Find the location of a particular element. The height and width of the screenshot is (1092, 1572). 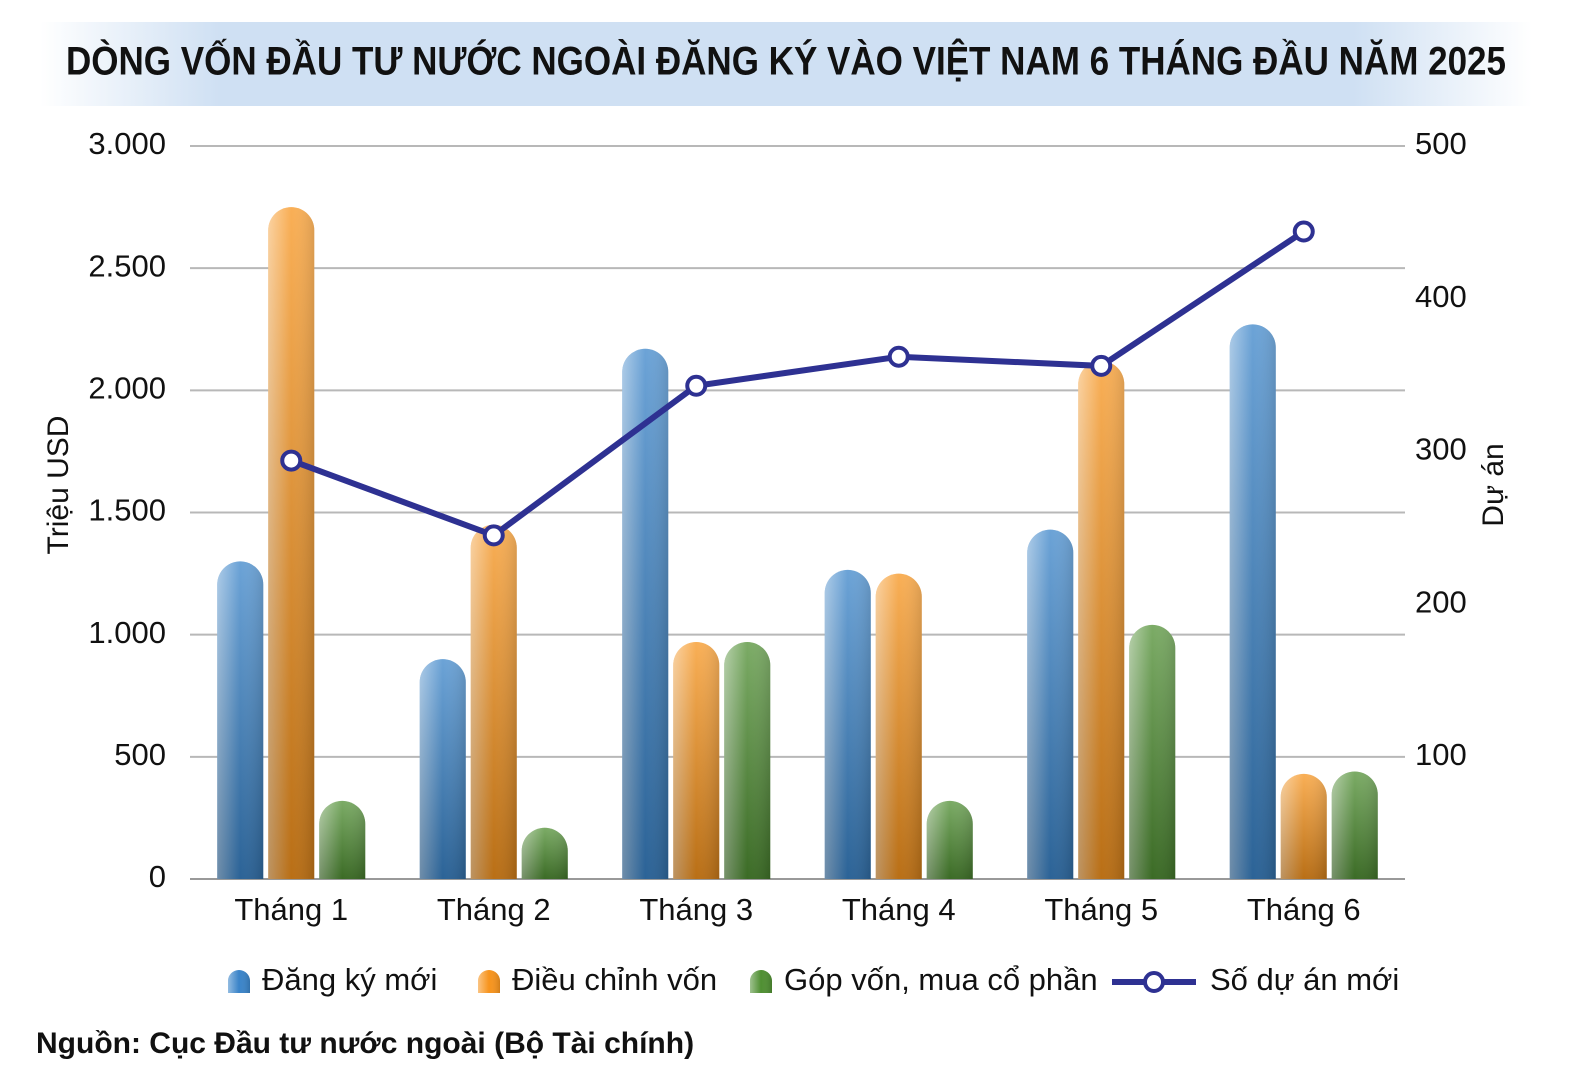

y-tick-label: 500 is located at coordinates (140, 754).